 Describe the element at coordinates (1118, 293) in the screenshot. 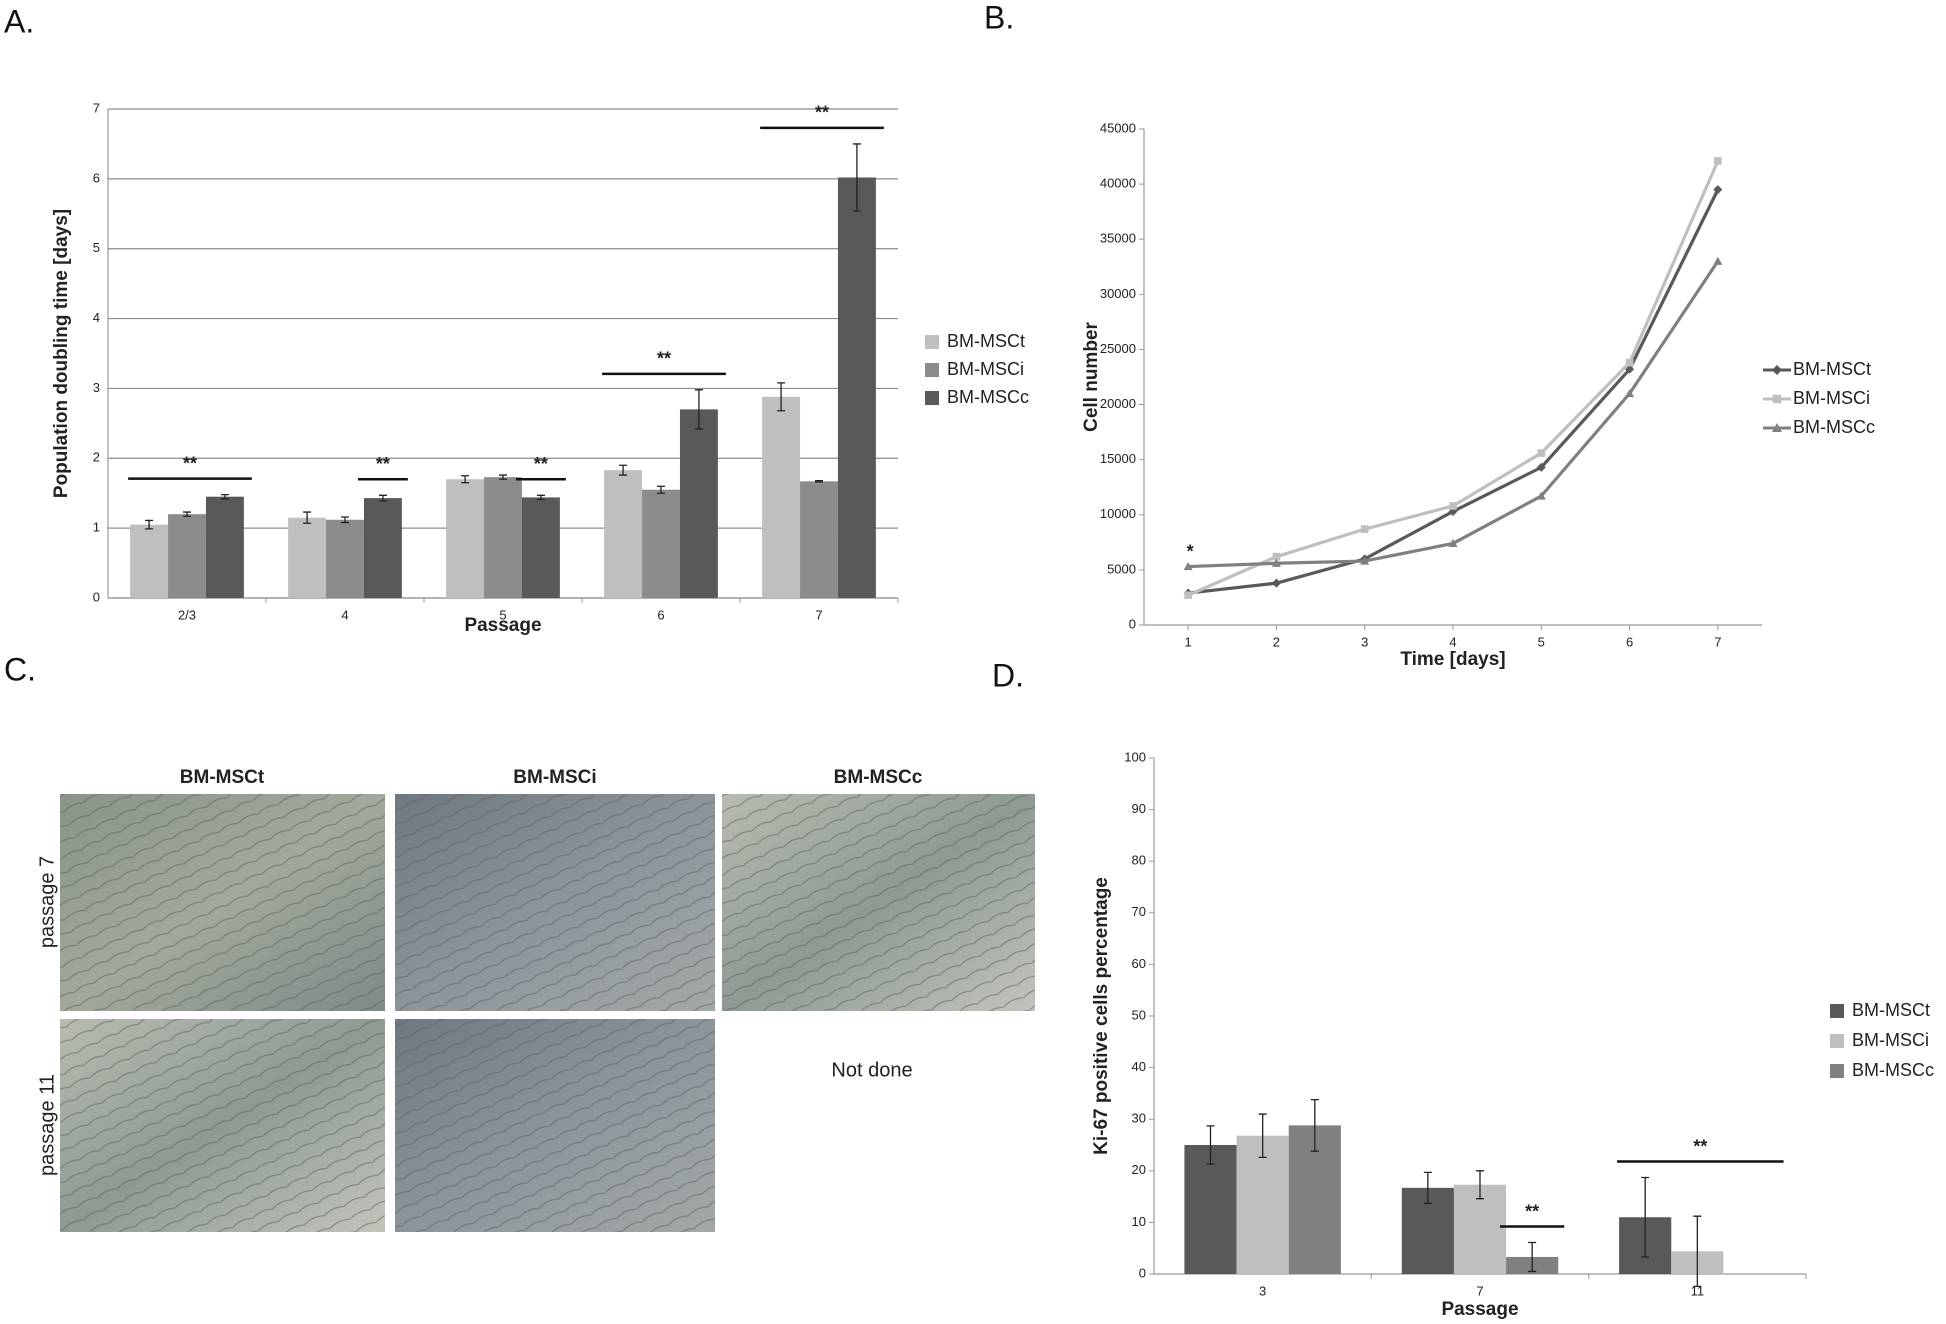

I see `y-tick-label: 30000` at that location.